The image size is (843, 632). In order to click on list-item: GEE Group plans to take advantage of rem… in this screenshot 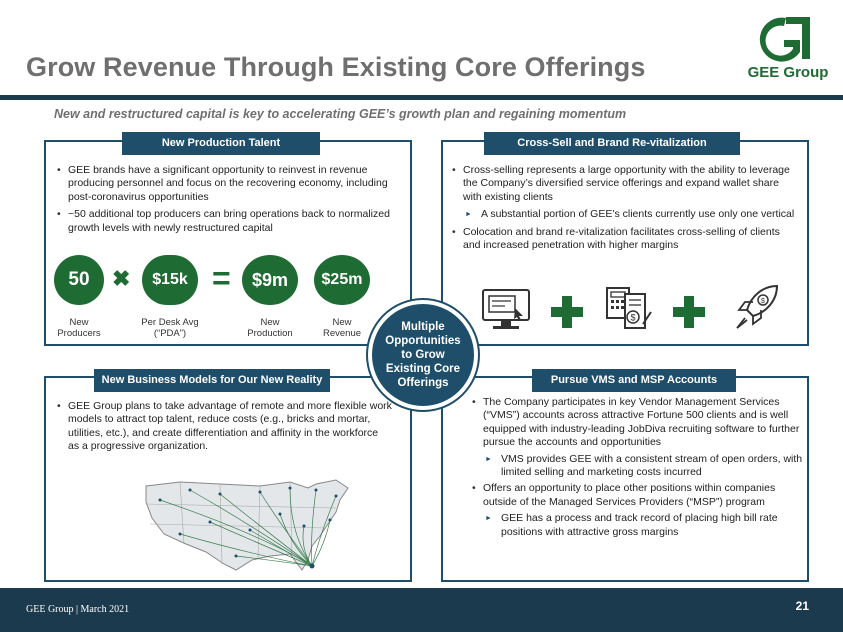, I will do `click(224, 427)`.